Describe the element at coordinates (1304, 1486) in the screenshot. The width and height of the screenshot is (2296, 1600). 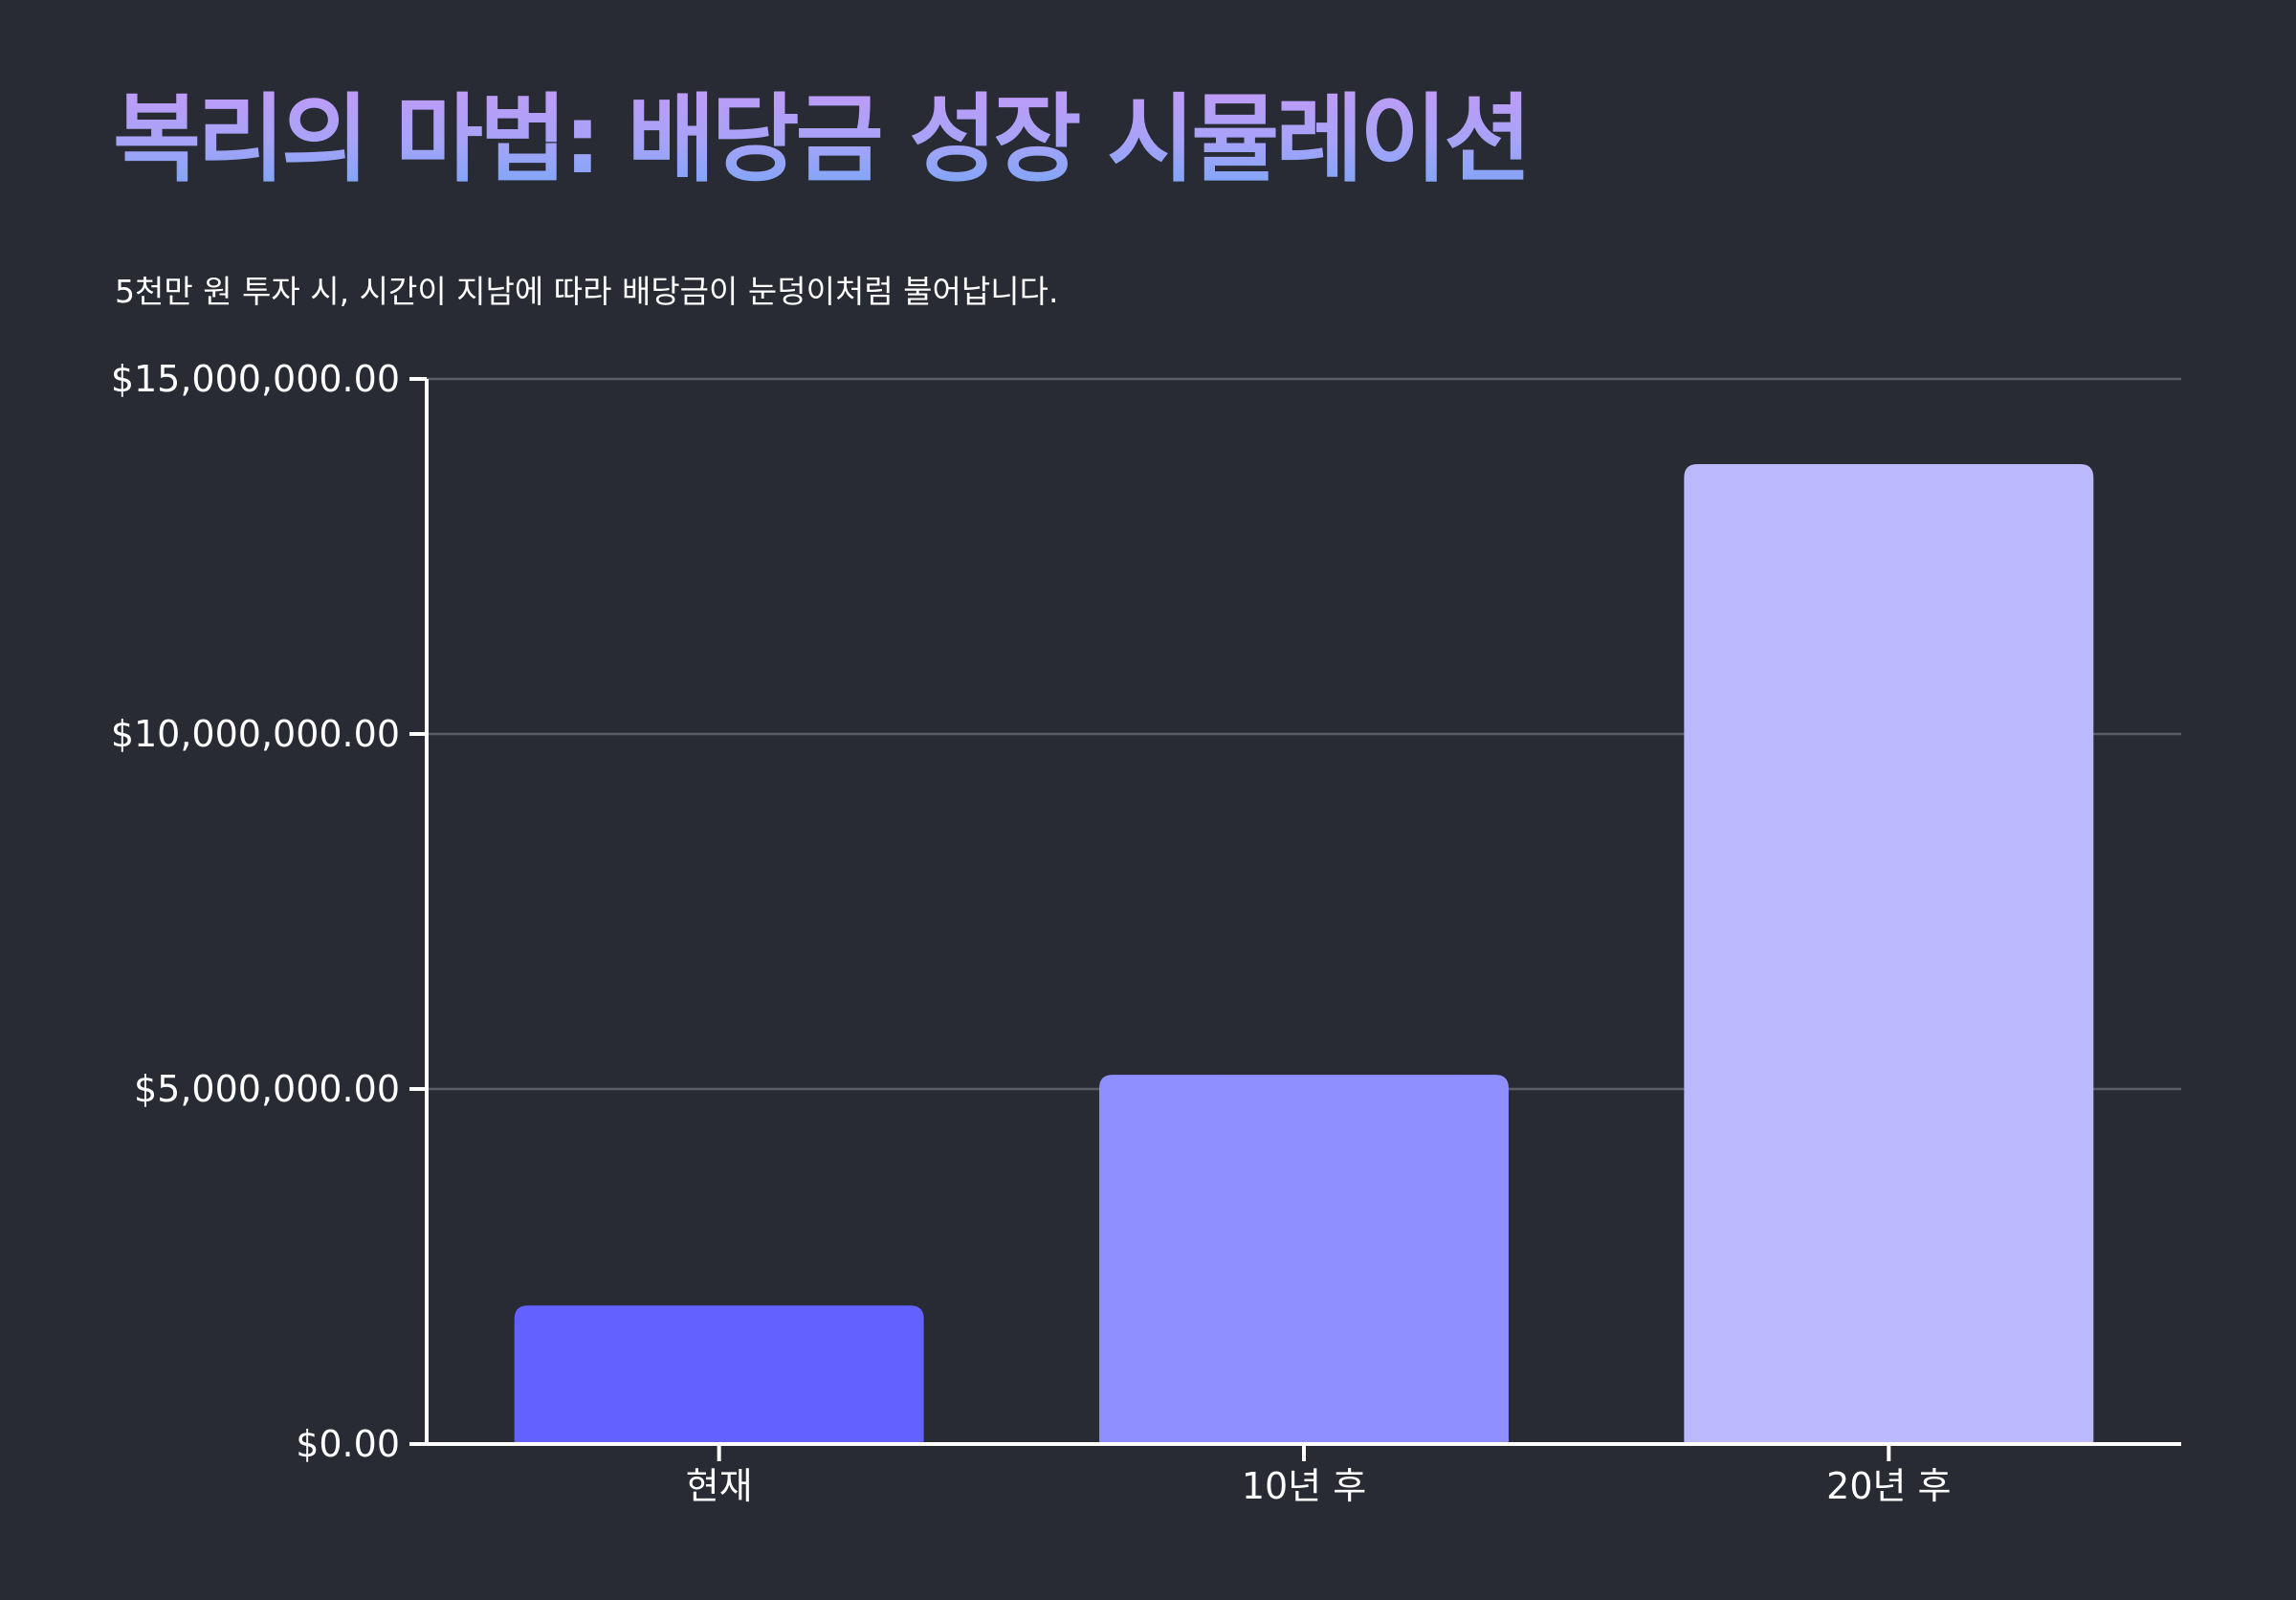
I see `x-tick-label: 10년 후` at that location.